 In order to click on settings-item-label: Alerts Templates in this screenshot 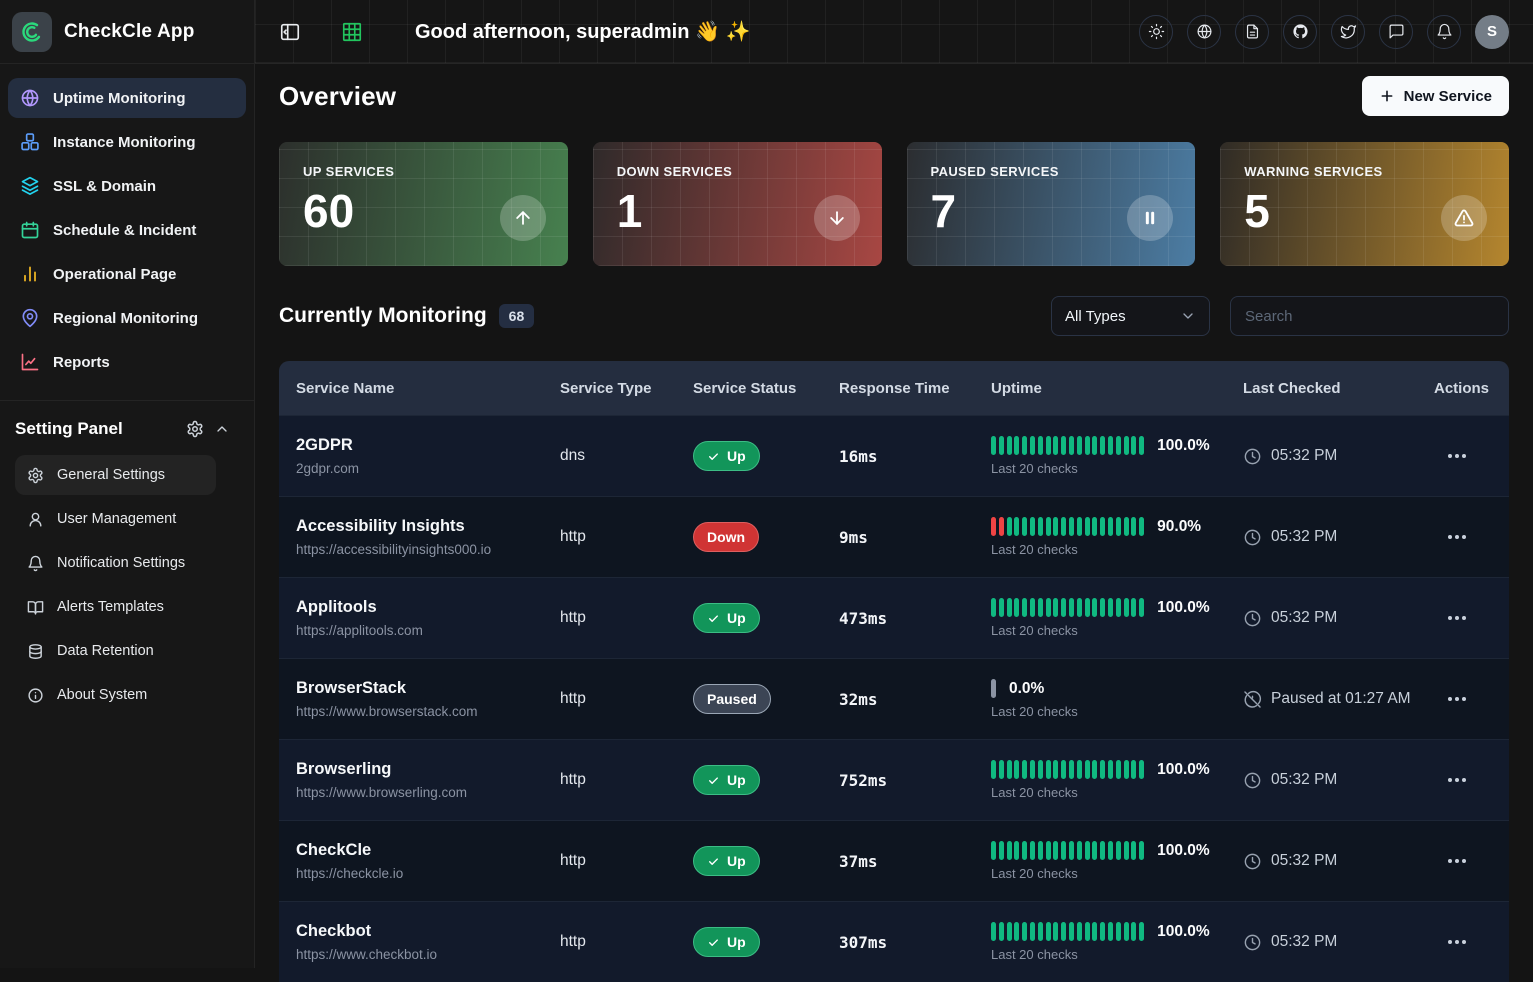, I will do `click(110, 607)`.